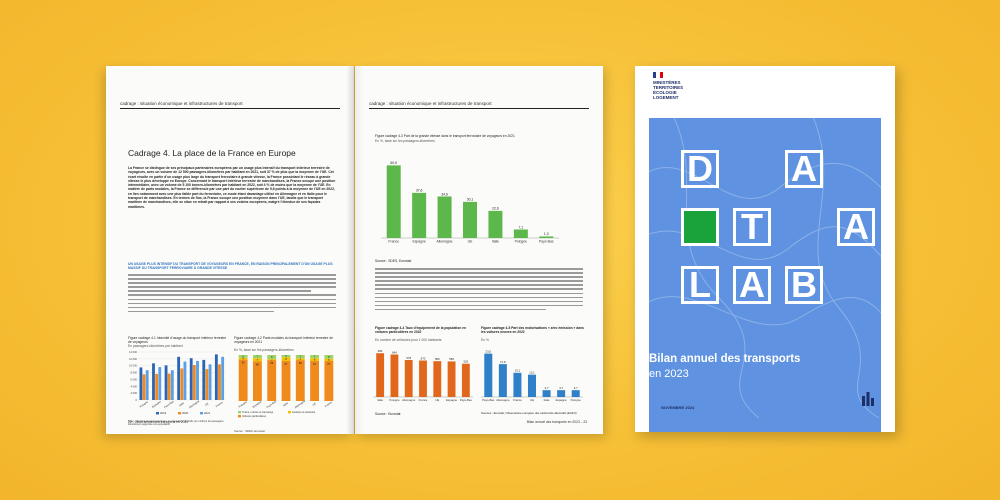 This screenshot has height=500, width=1000. Describe the element at coordinates (172, 385) in the screenshot. I see `bar-Pays-Bas-2021` at that location.